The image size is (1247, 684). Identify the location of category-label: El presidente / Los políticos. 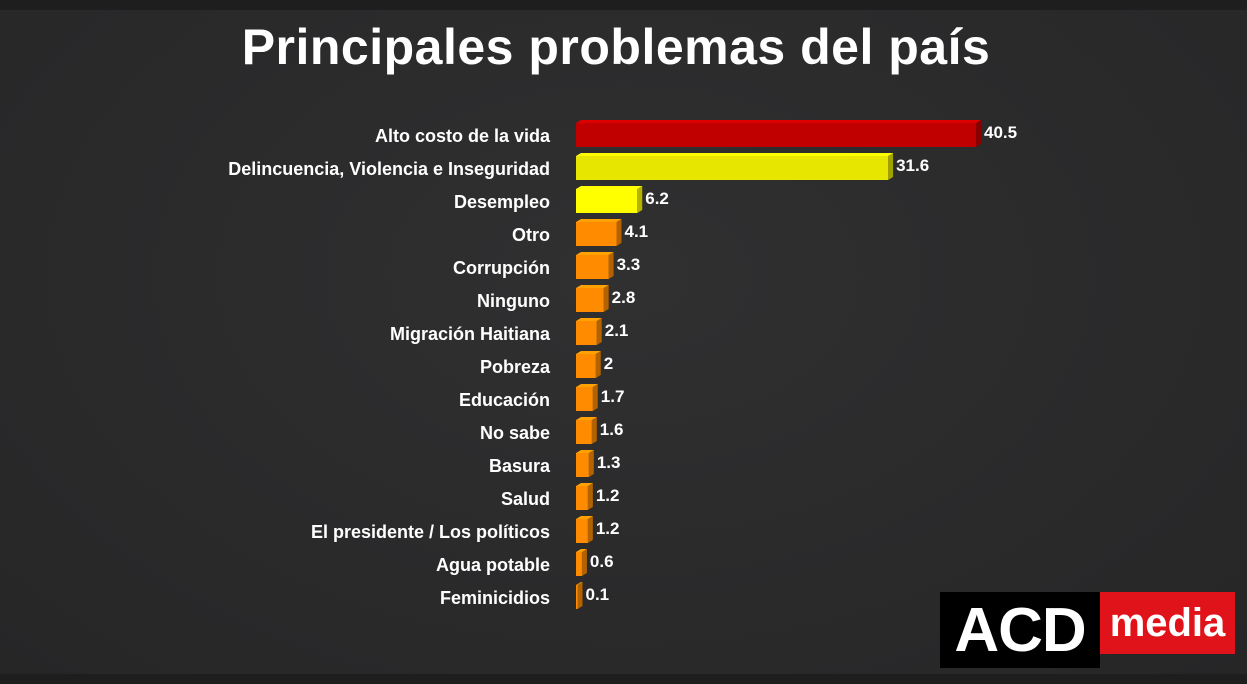
(430, 532).